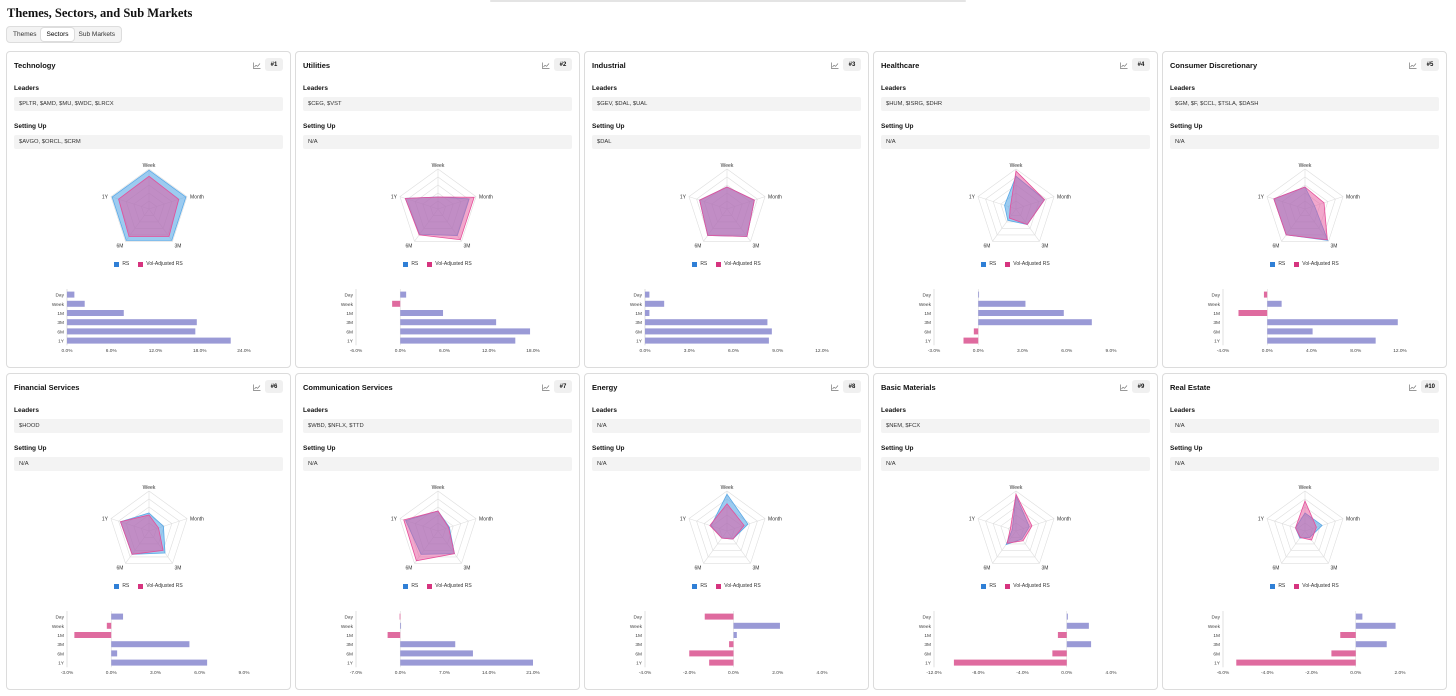  I want to click on card-title: Real Estate, so click(1190, 387).